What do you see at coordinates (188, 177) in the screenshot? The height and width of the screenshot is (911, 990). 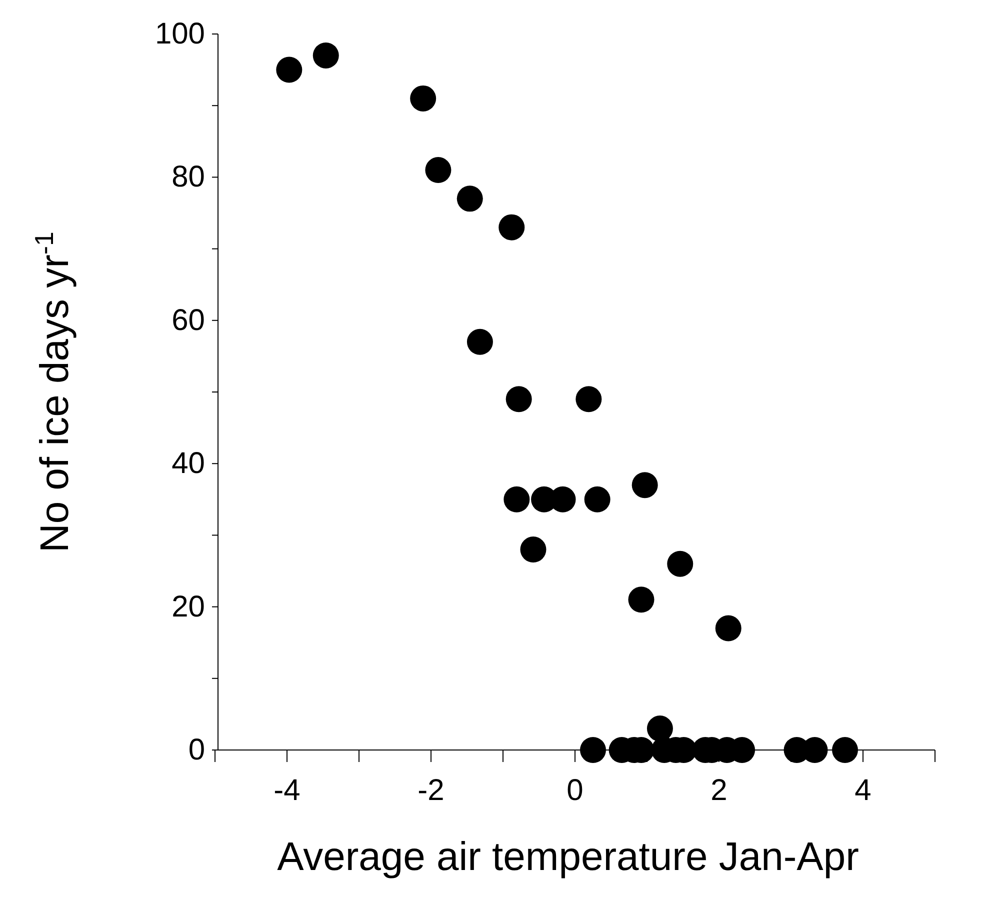 I see `y-tick-label: 80` at bounding box center [188, 177].